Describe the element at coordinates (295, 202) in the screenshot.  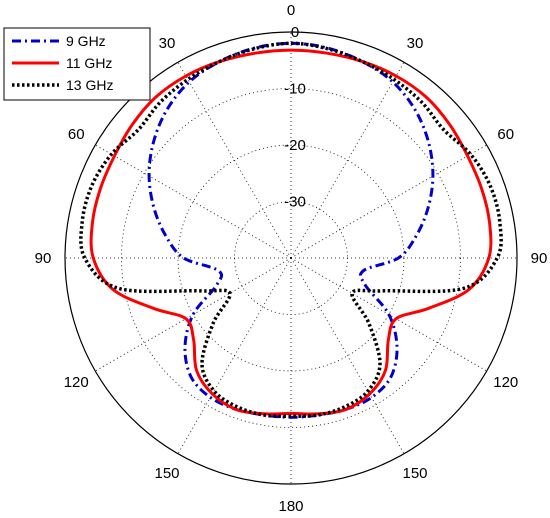
I see `radial-tick-label: -30` at that location.